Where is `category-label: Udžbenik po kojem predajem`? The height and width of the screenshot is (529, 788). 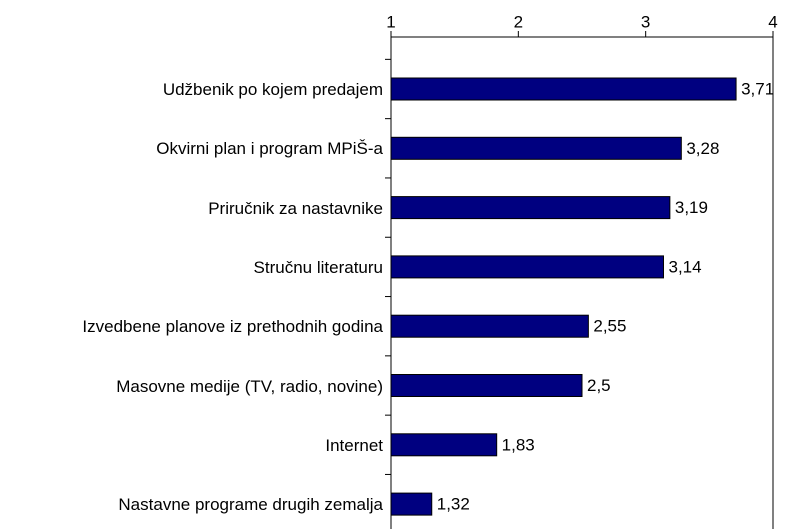
category-label: Udžbenik po kojem predajem is located at coordinates (191, 90).